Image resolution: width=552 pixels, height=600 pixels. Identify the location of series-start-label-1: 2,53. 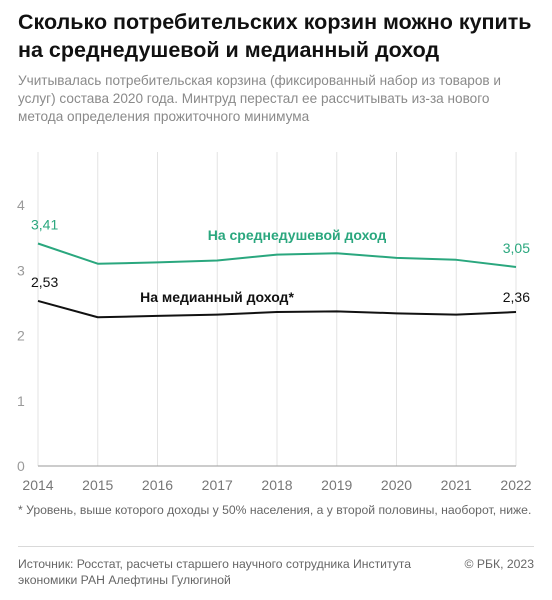
(44, 282).